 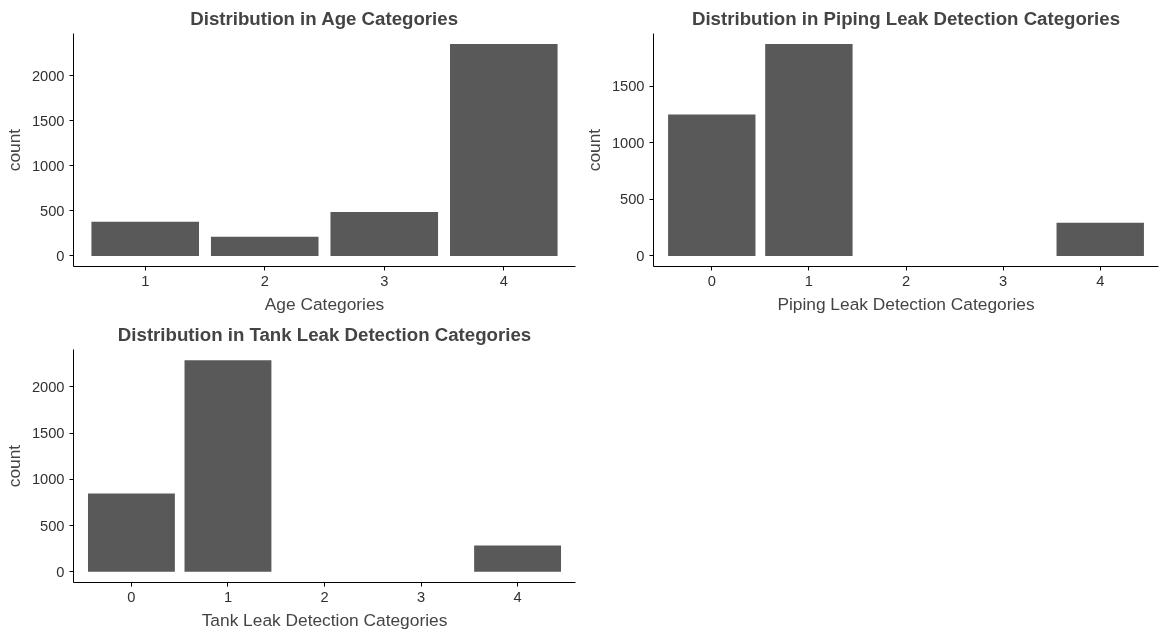 I want to click on chart-title: Distribution in Age Categories, so click(x=324, y=18).